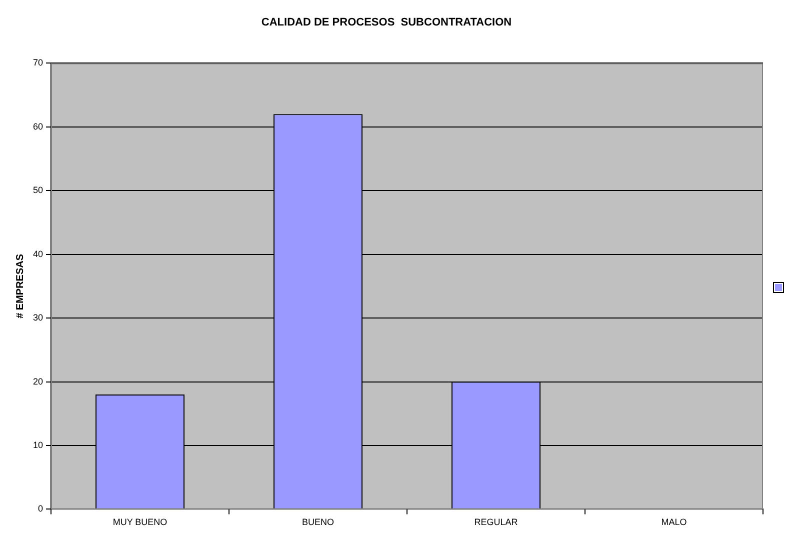 Image resolution: width=793 pixels, height=541 pixels. Describe the element at coordinates (386, 22) in the screenshot. I see `chart-title: CALIDAD DE PROCESOS SUBCONTRATACION` at that location.